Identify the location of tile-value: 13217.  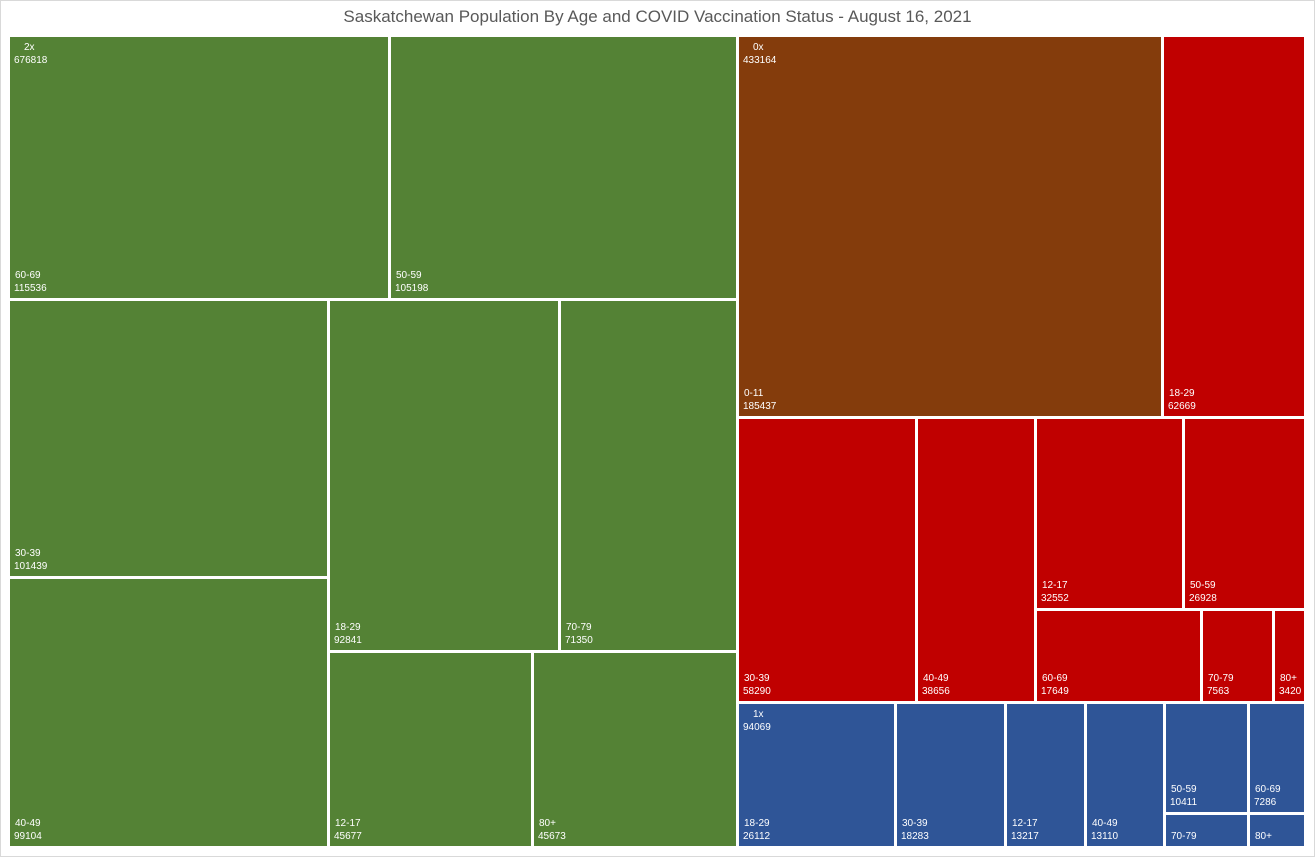
(1025, 836).